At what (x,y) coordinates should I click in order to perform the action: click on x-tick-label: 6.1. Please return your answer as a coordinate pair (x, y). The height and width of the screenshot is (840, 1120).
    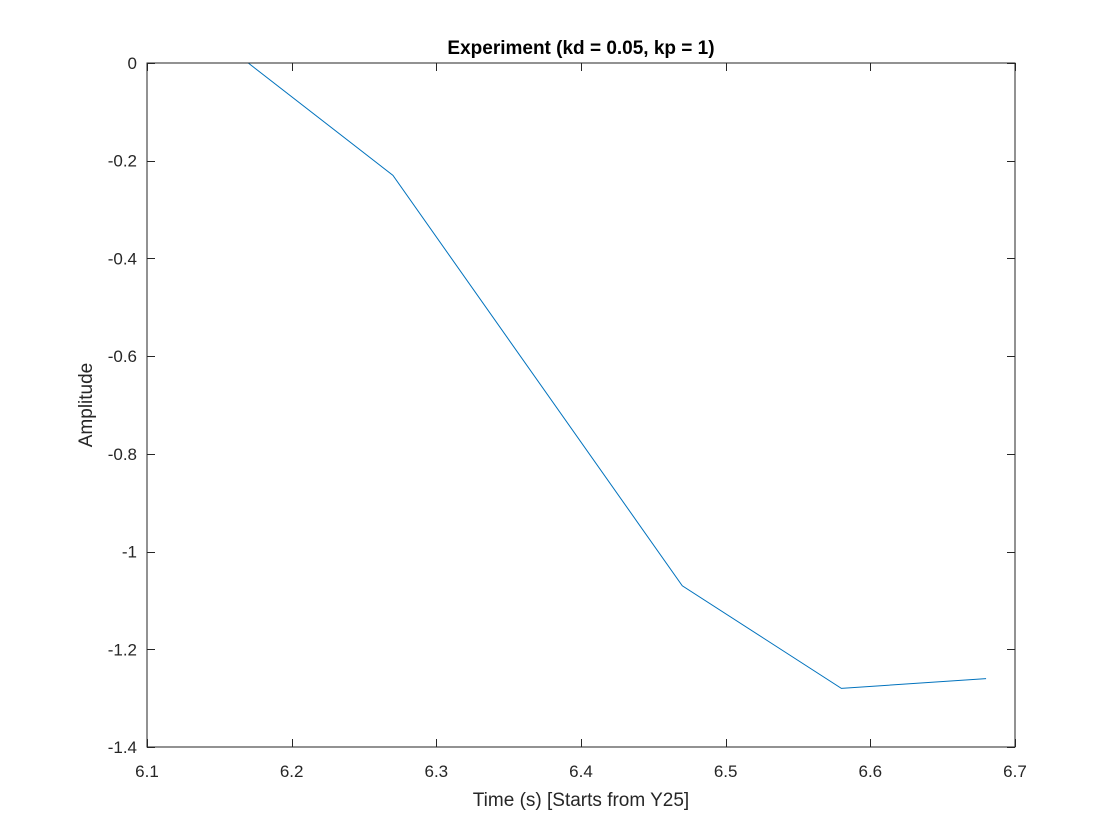
    Looking at the image, I should click on (147, 771).